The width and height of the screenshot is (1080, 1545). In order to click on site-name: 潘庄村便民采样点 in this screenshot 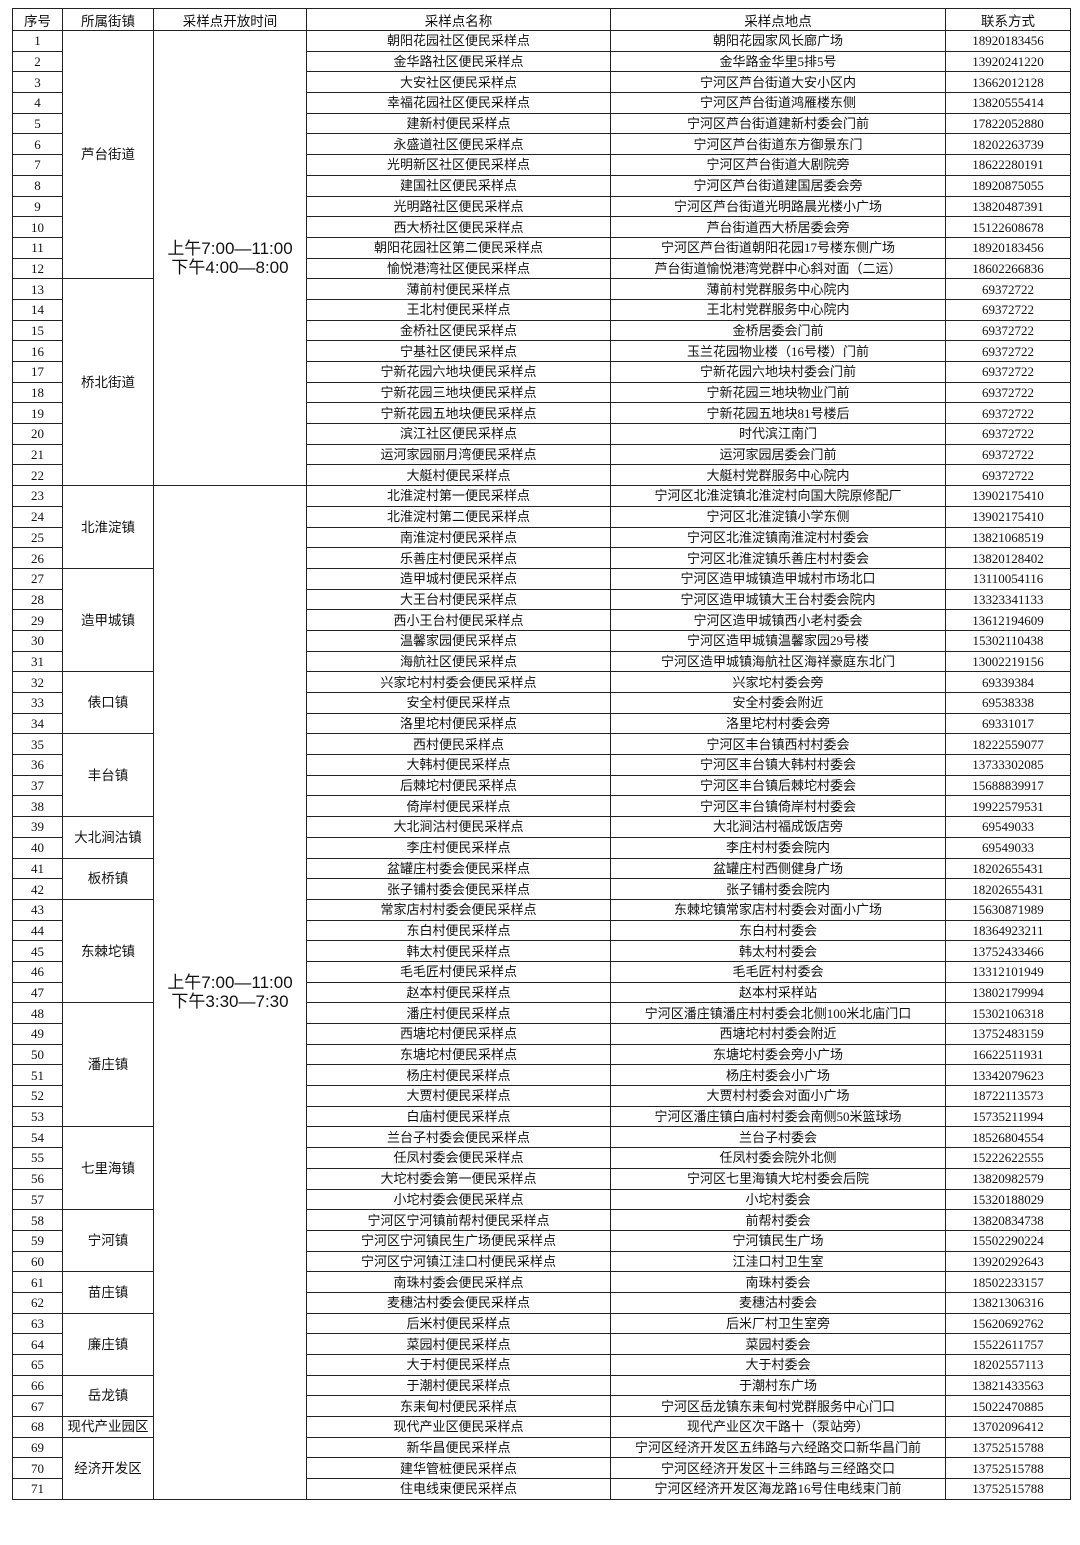, I will do `click(458, 1013)`.